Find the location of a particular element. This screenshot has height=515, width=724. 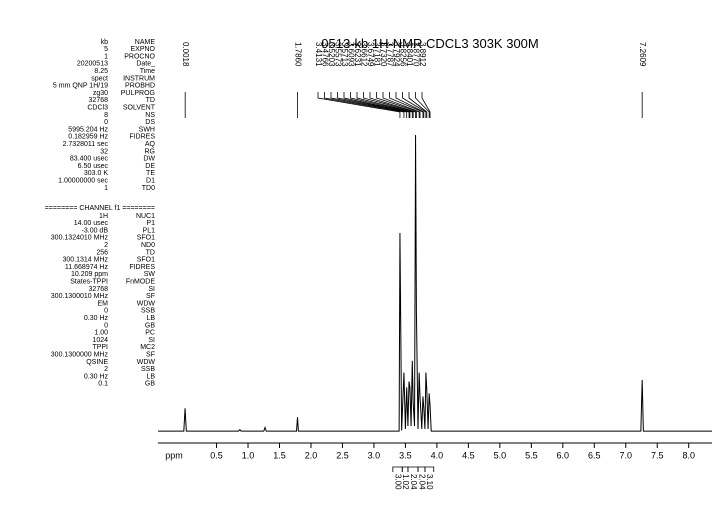

x-tick-label: 8.0 is located at coordinates (688, 455).